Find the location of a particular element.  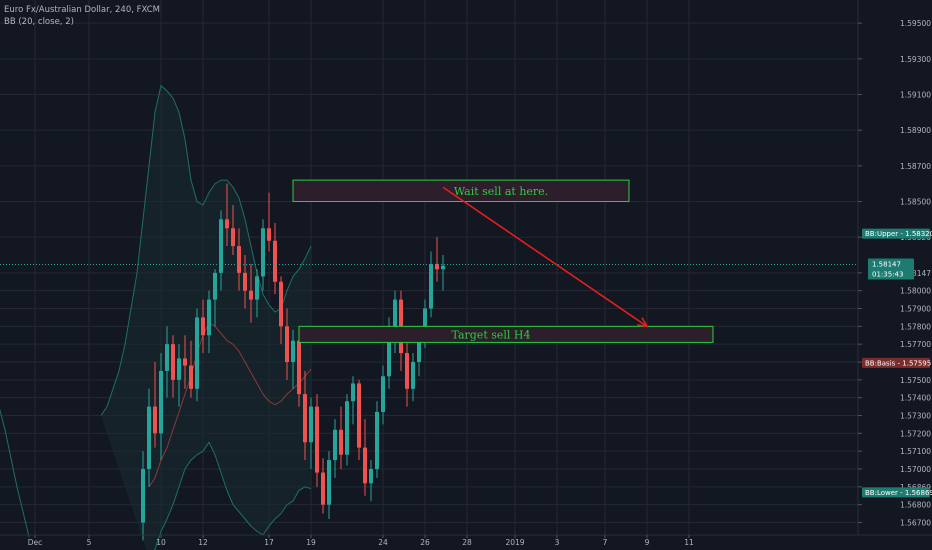

price-tick-label: 1.58000 is located at coordinates (915, 291).